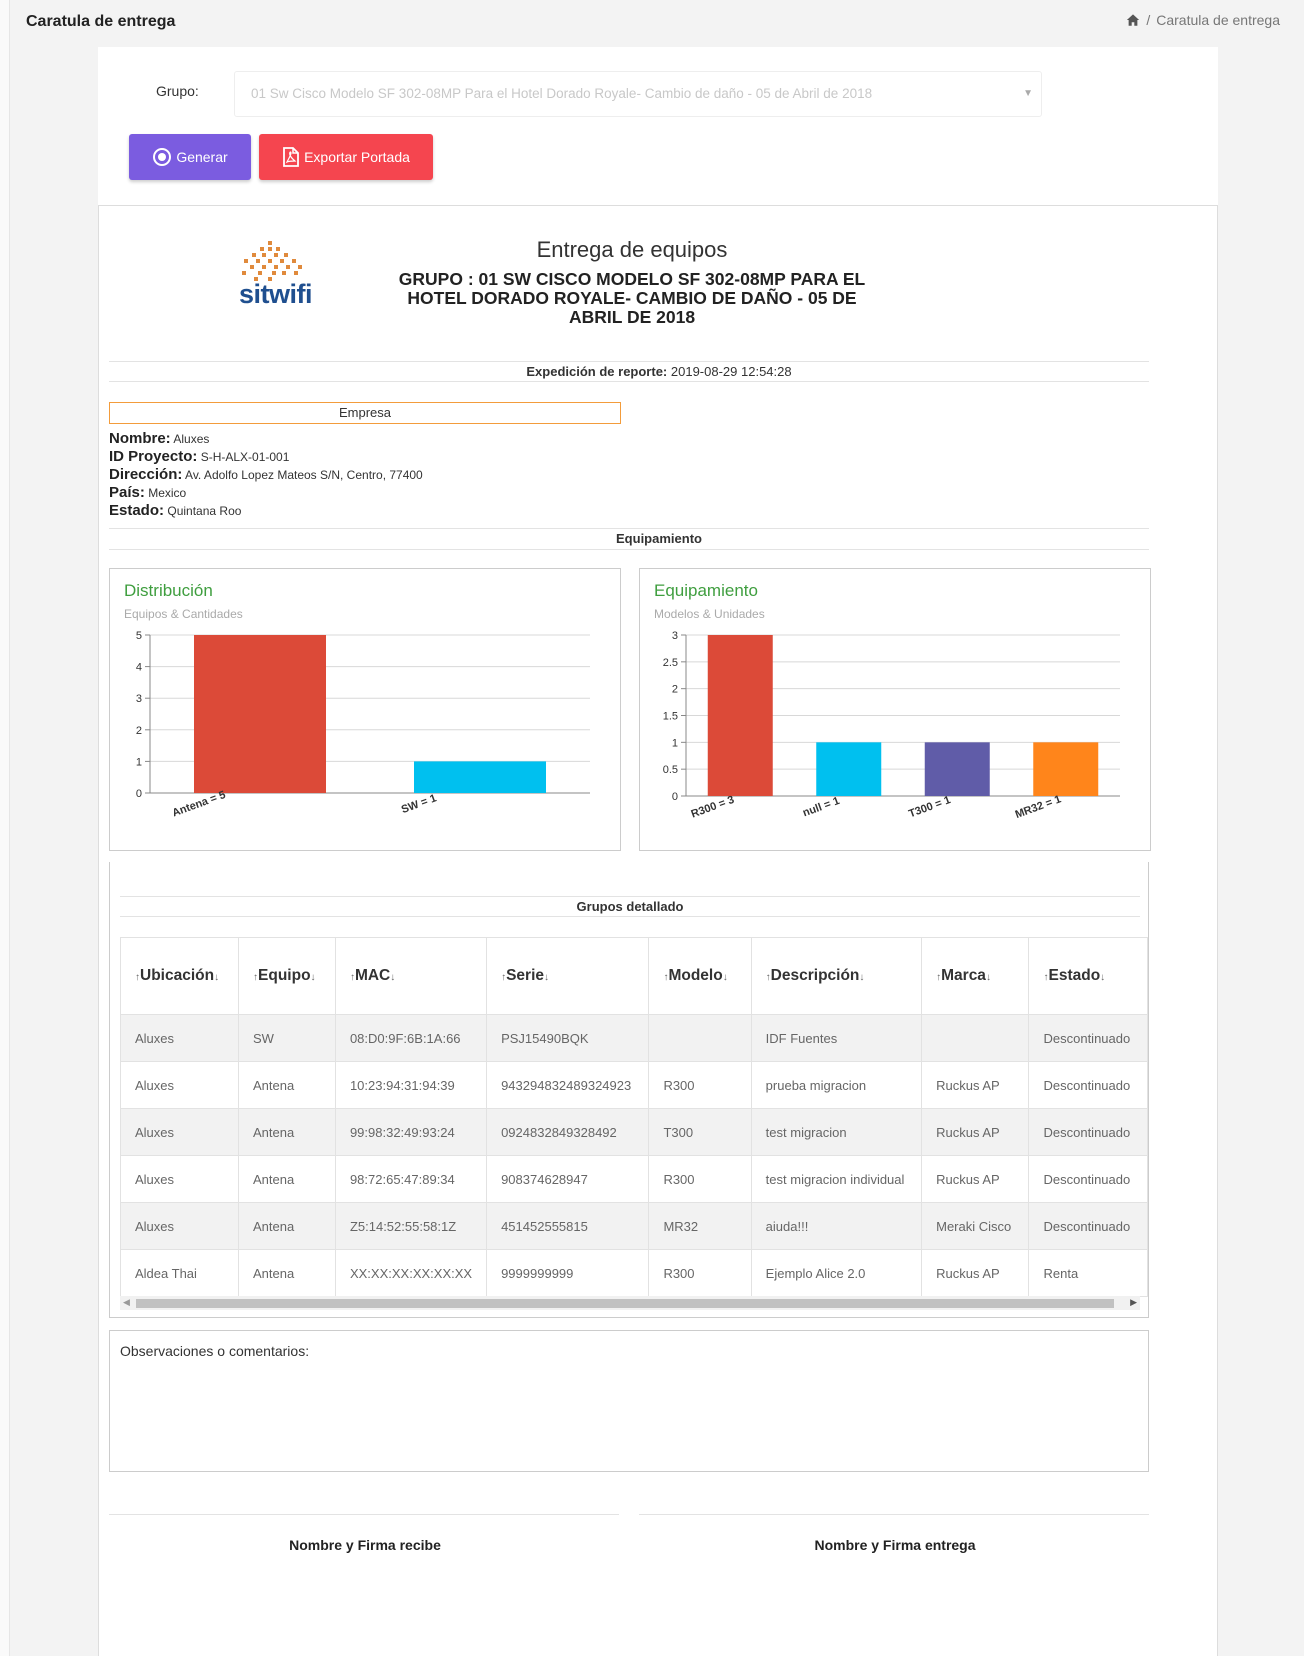  I want to click on column-header-label: Descripción, so click(815, 975).